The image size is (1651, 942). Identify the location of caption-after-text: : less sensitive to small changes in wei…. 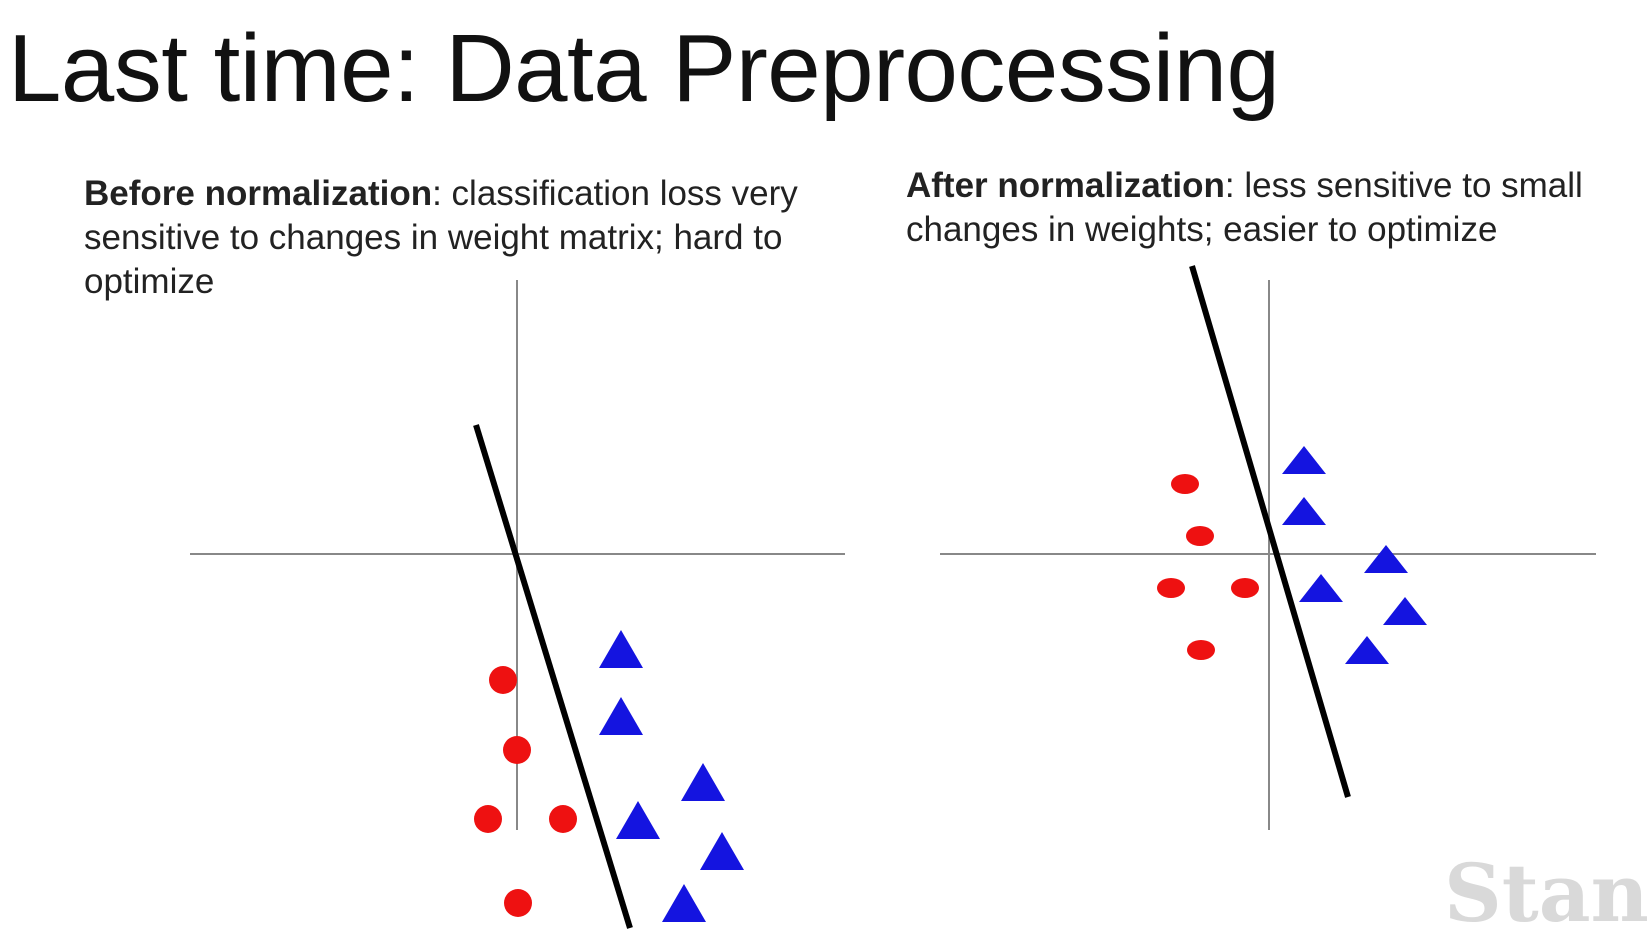
(1244, 207).